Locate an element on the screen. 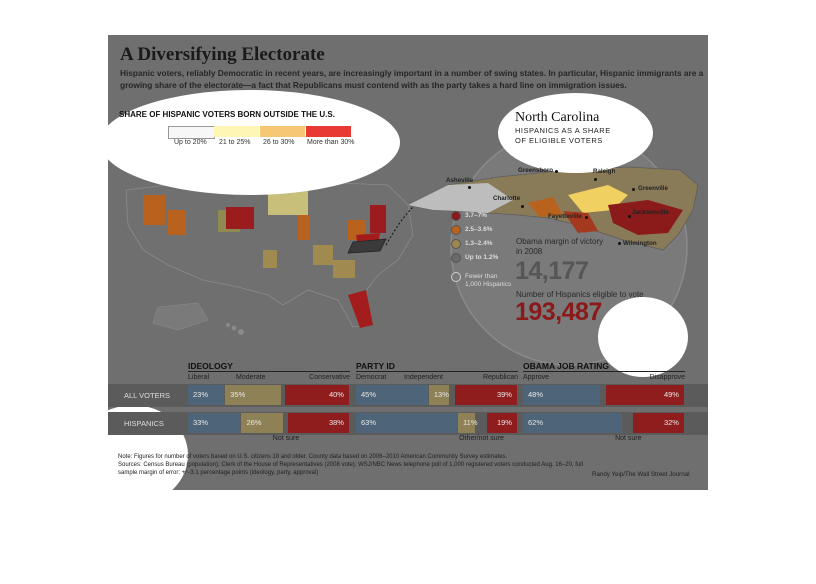 The height and width of the screenshot is (584, 816). state-north-carolina-highlight is located at coordinates (367, 246).